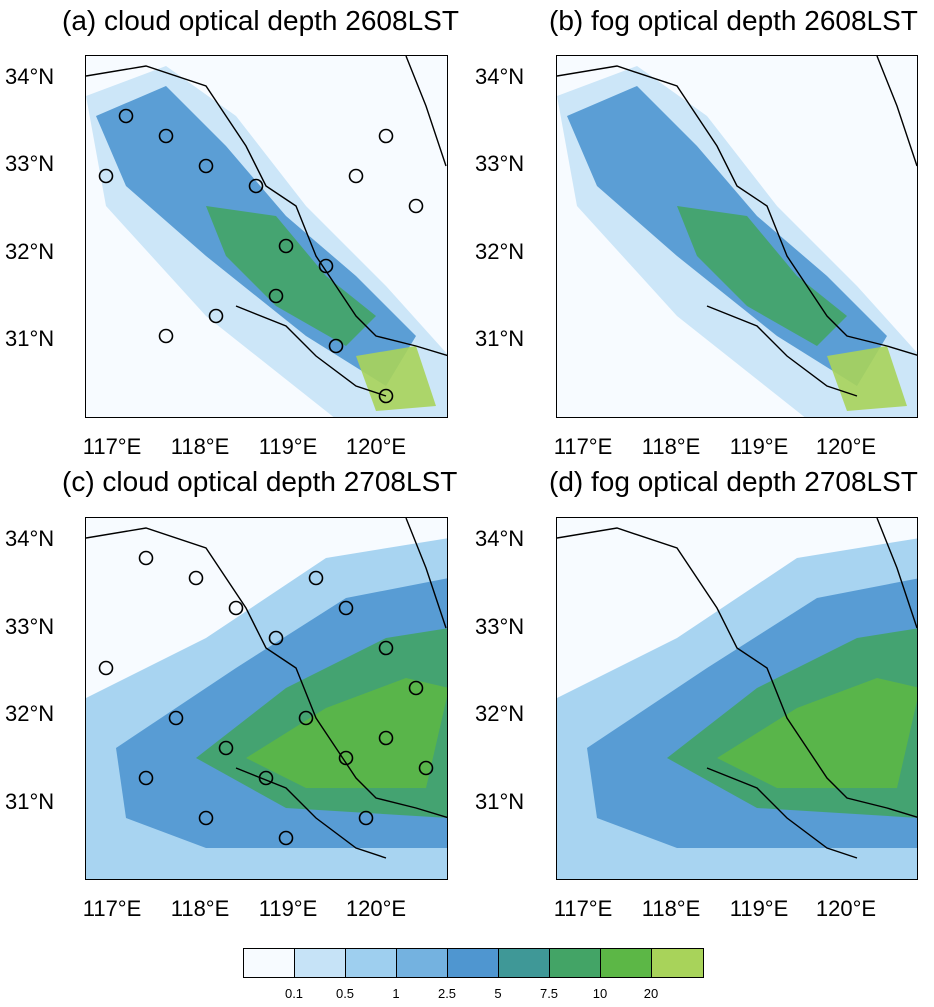 Image resolution: width=934 pixels, height=1007 pixels. Describe the element at coordinates (376, 908) in the screenshot. I see `lon-label-c-120: 120°E` at that location.